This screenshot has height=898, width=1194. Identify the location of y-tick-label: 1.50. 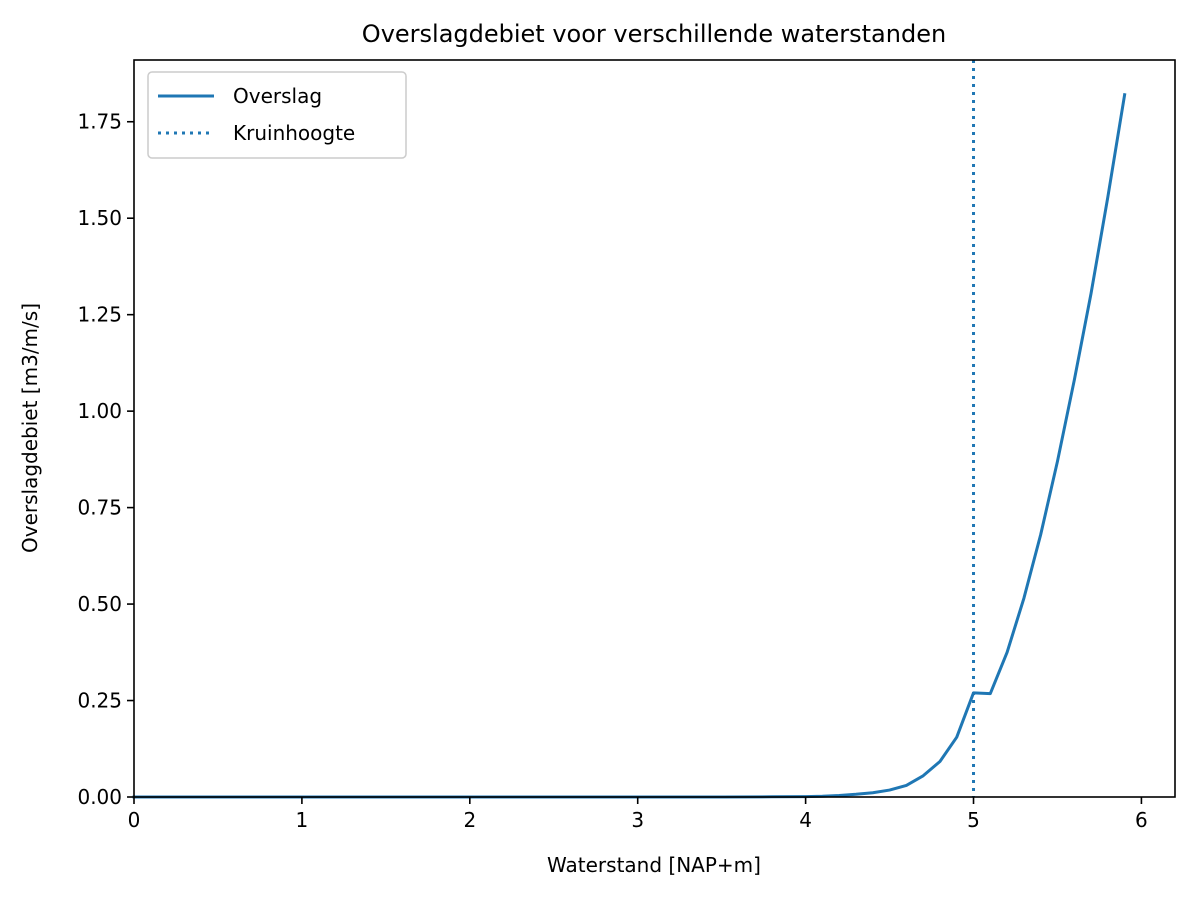
(99, 218).